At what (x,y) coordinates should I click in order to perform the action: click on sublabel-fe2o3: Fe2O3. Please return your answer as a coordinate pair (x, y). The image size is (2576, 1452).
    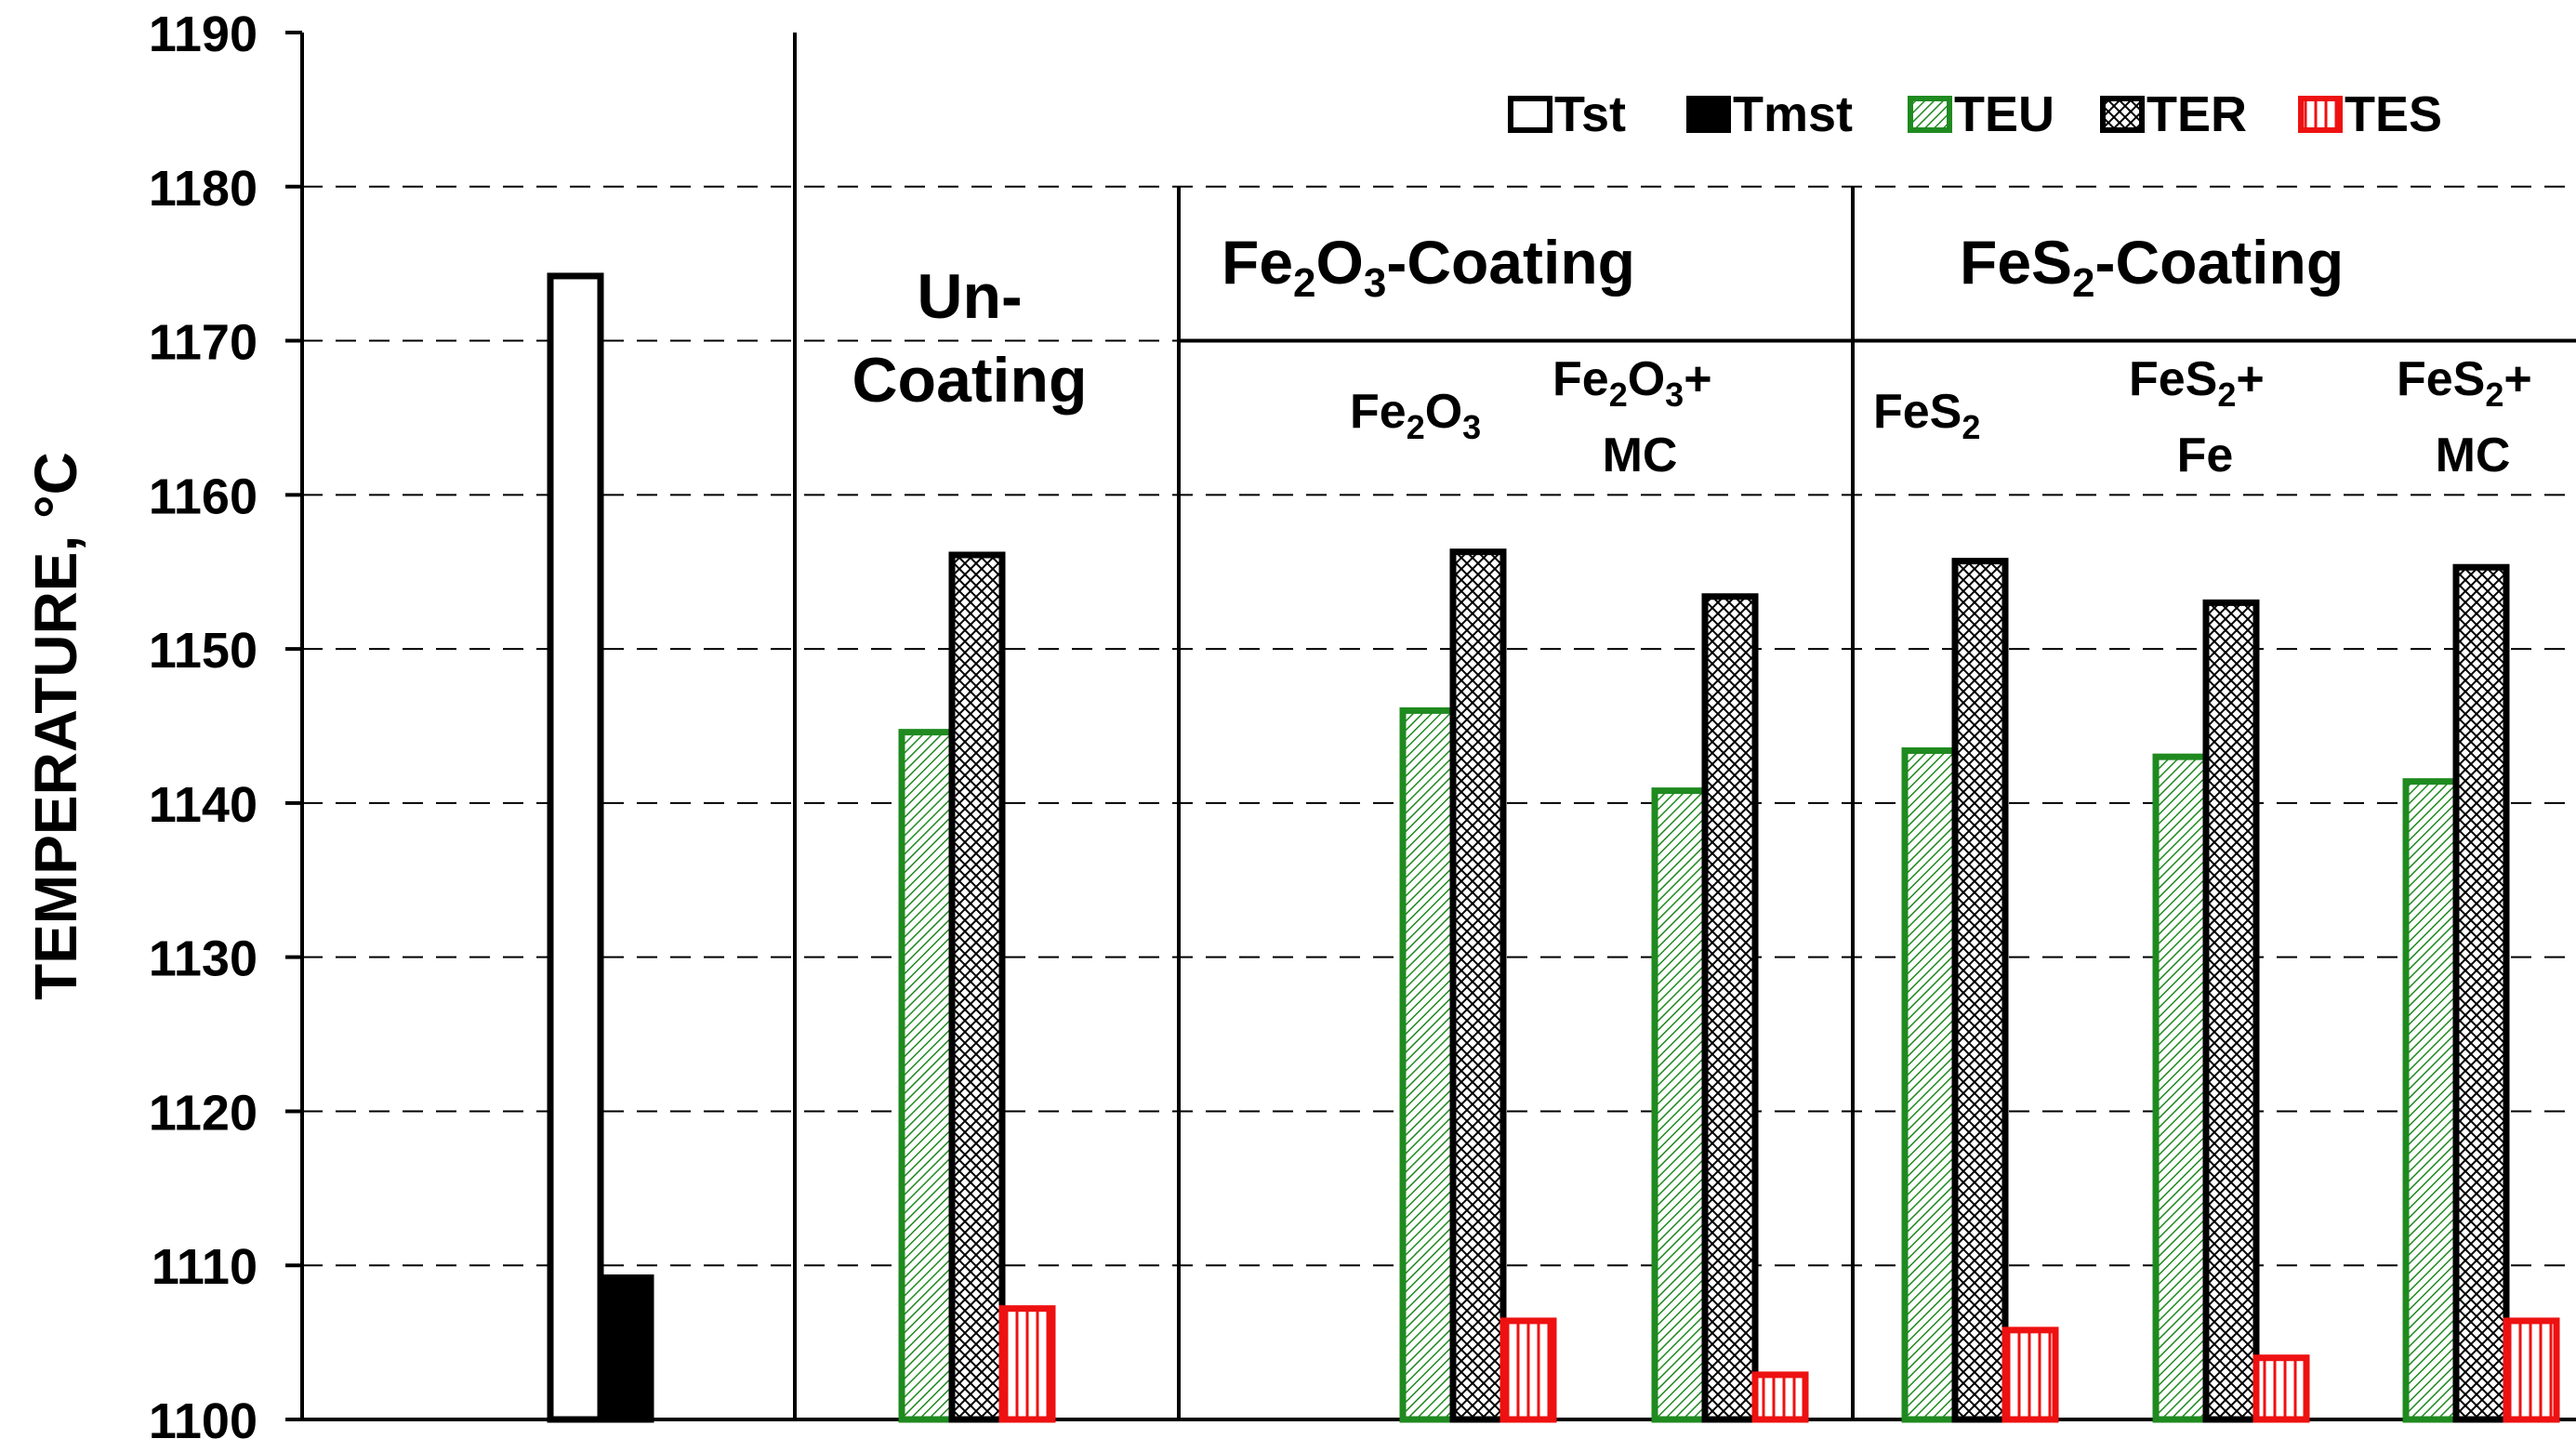
    Looking at the image, I should click on (1415, 415).